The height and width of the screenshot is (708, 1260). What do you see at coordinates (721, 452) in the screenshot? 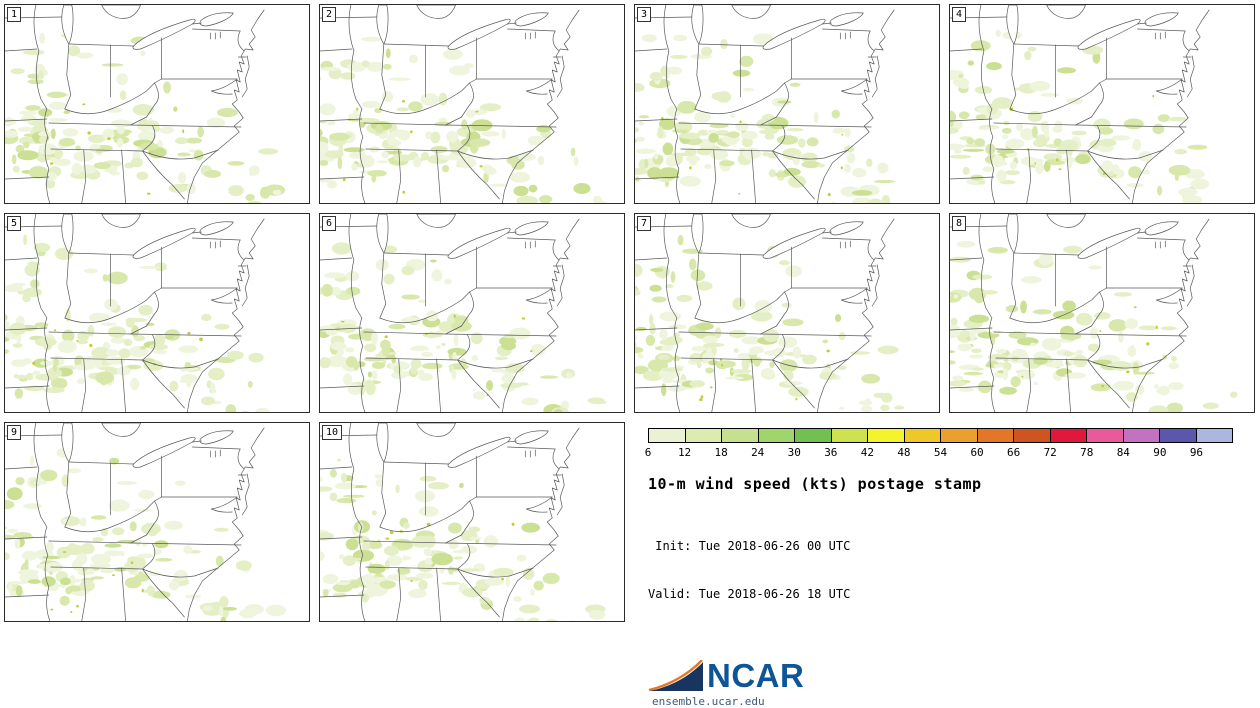
I see `colorbar-tick-label: 18` at bounding box center [721, 452].